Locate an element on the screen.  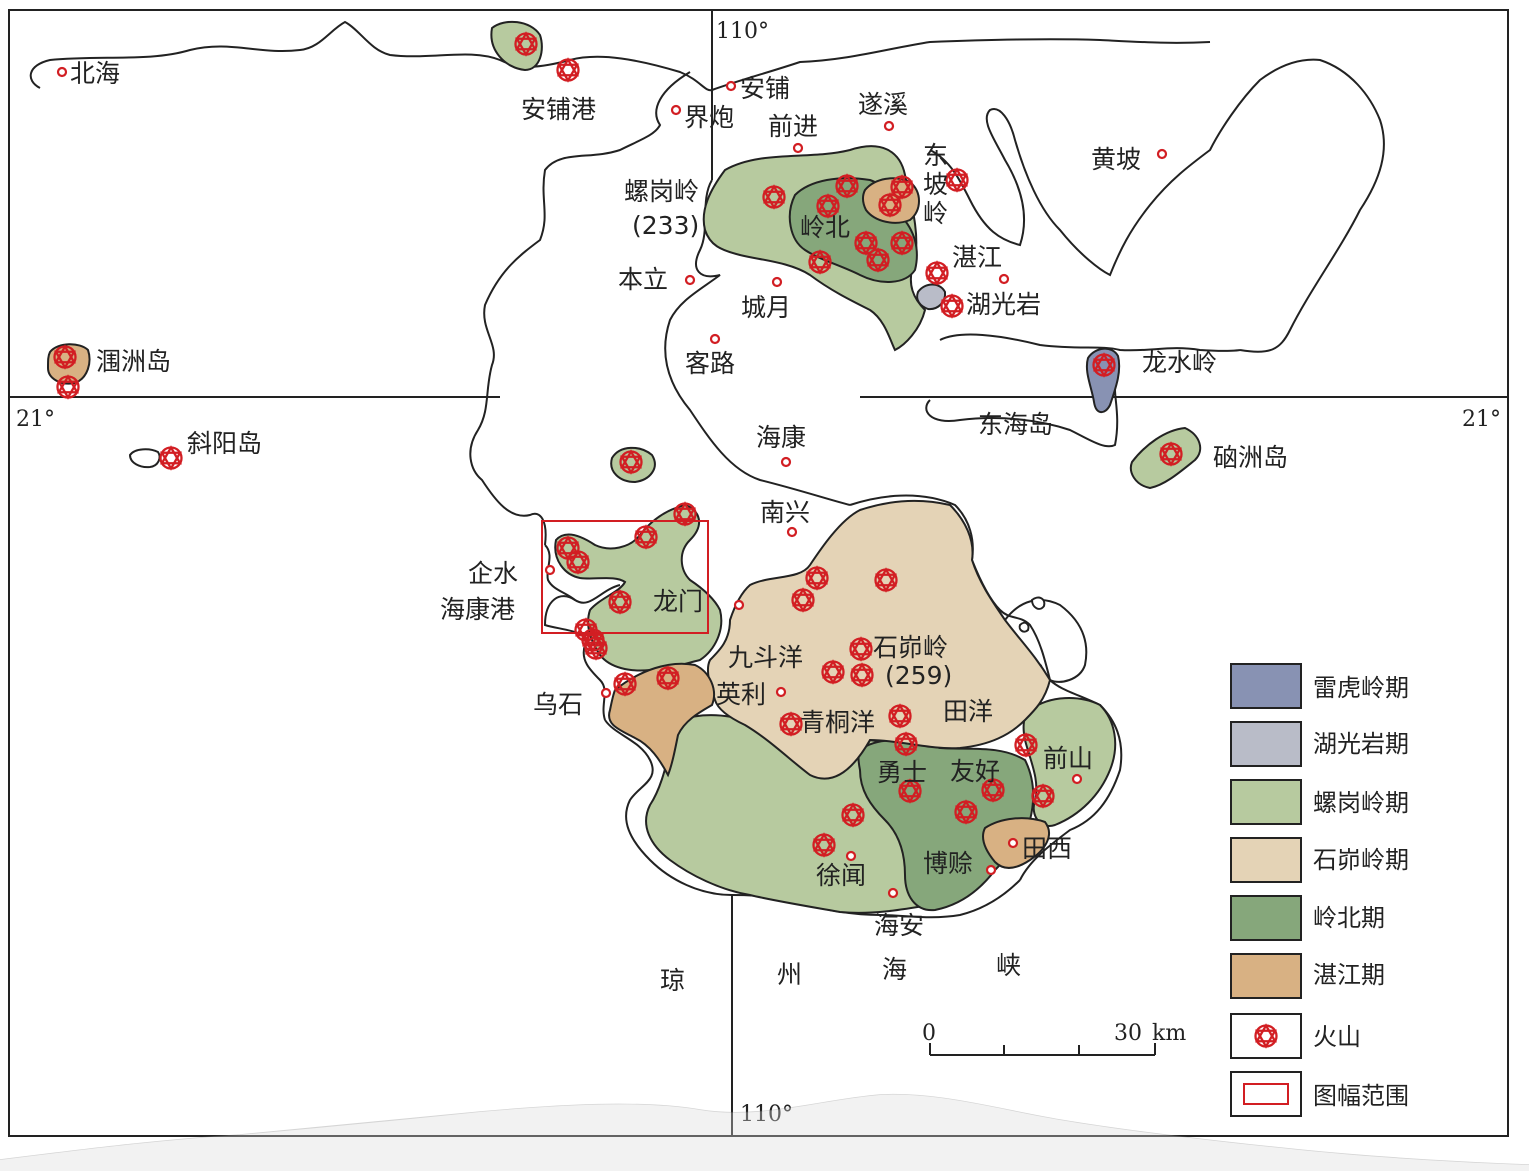
label-jiepao: 界炮 is located at coordinates (709, 117).